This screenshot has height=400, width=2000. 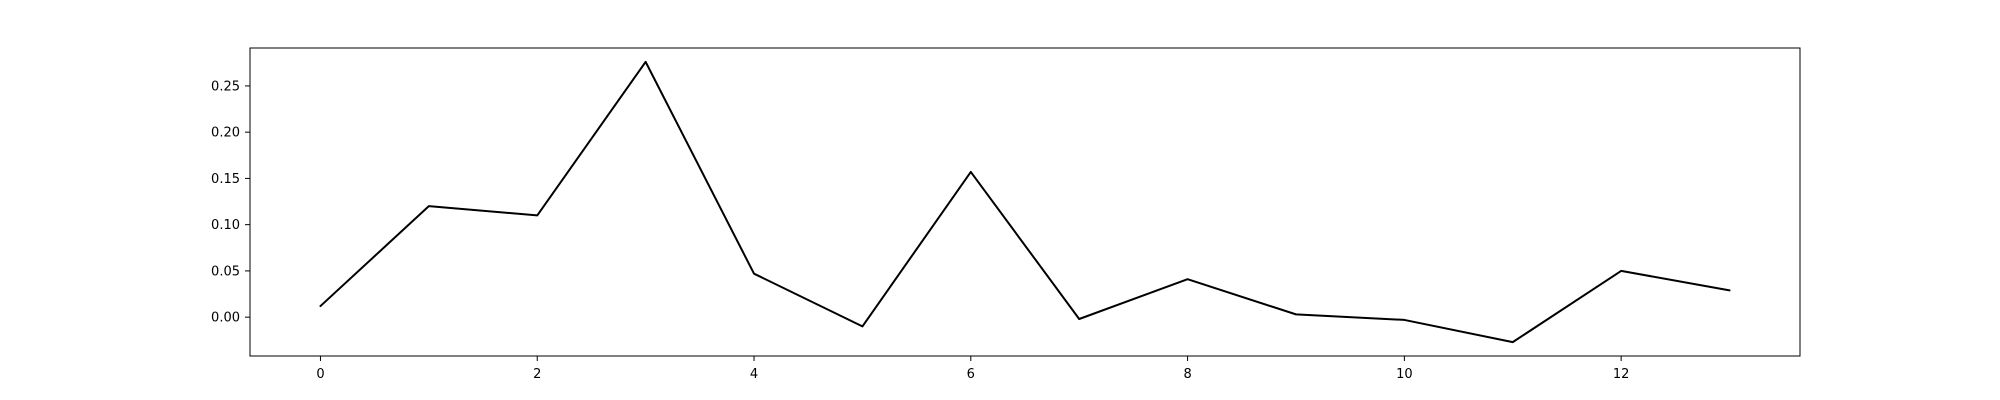 What do you see at coordinates (225, 318) in the screenshot?
I see `y-tick-label: 0.00` at bounding box center [225, 318].